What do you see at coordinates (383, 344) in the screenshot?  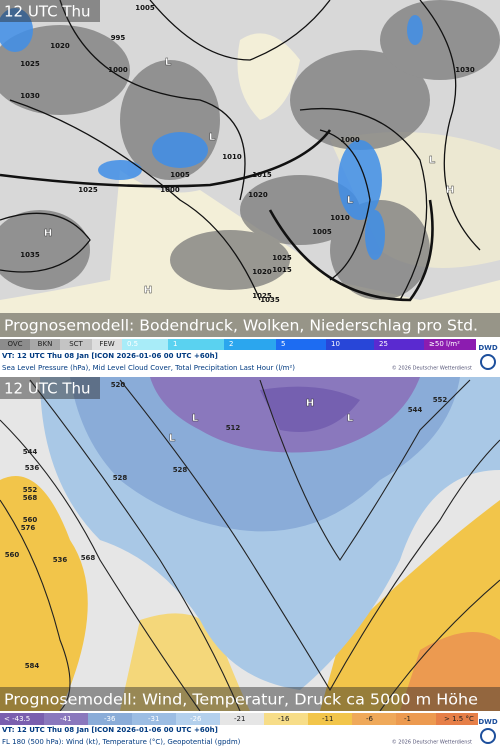 I see `legend-label: 25` at bounding box center [383, 344].